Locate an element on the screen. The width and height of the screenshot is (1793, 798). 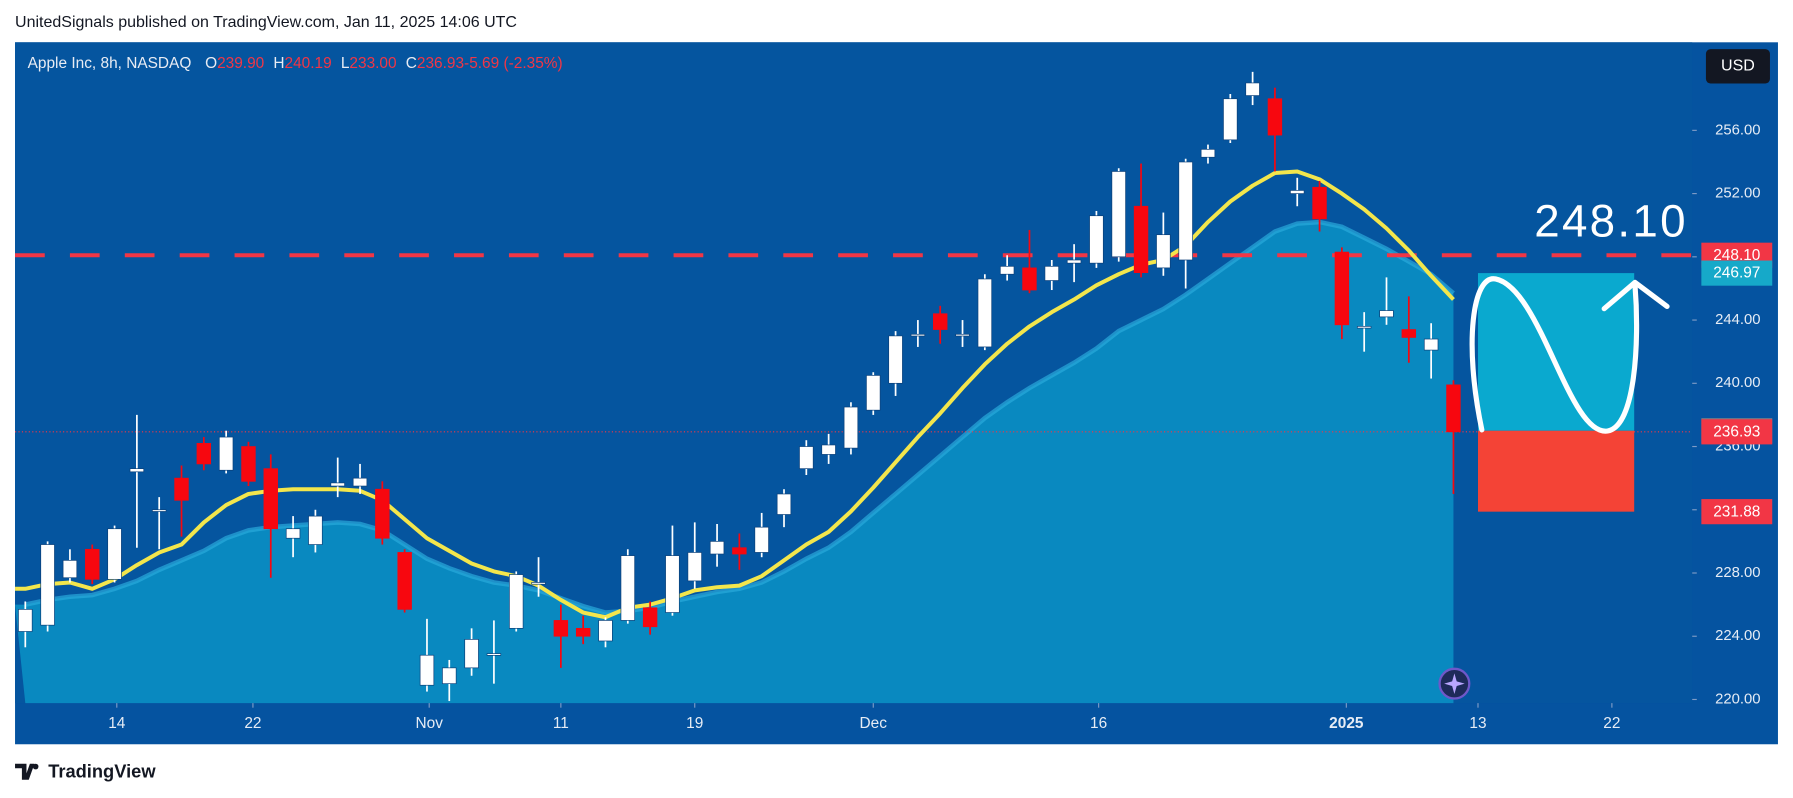
price-tag-label: 231.88 is located at coordinates (1736, 511).